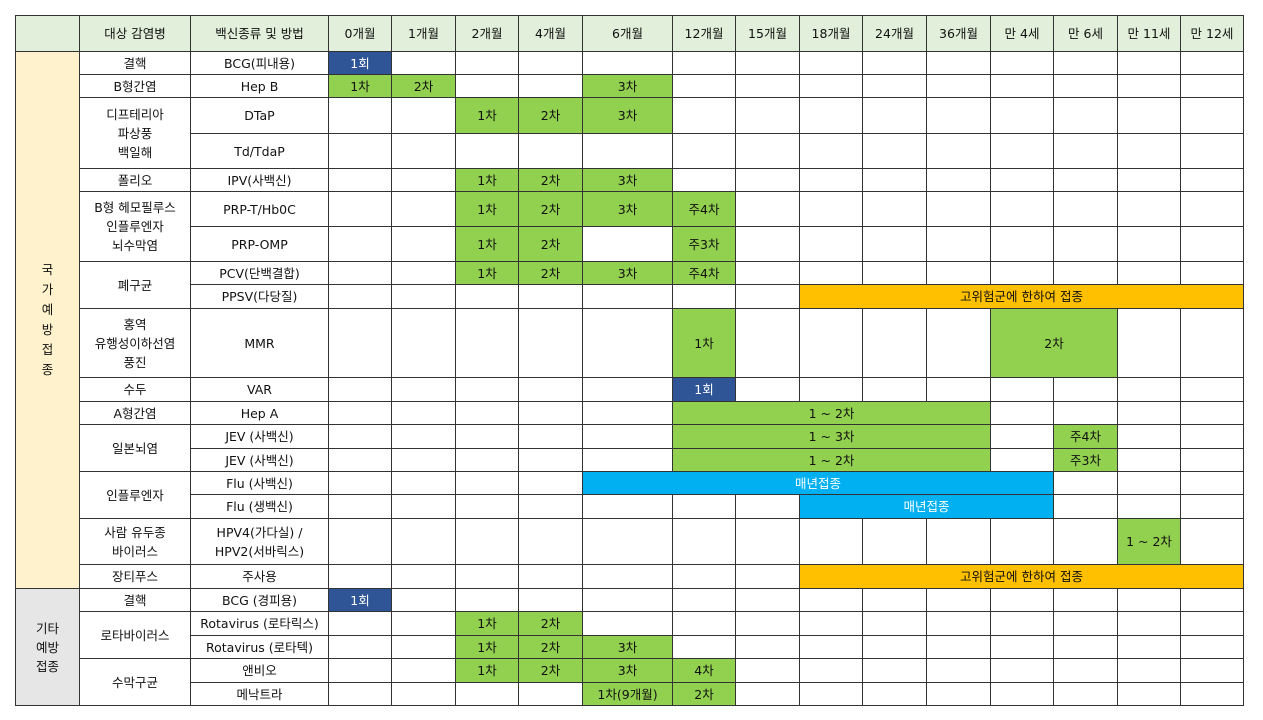 Image resolution: width=1263 pixels, height=720 pixels. Describe the element at coordinates (704, 244) in the screenshot. I see `dose-cell: 주3차` at that location.